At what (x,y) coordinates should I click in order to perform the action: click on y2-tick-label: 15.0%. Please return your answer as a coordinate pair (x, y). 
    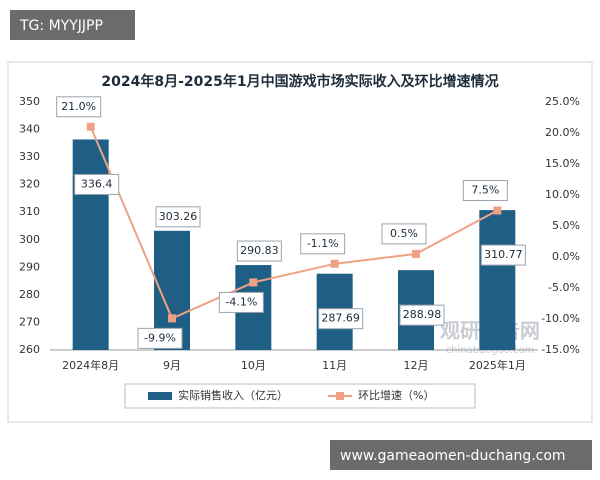
    Looking at the image, I should click on (562, 163).